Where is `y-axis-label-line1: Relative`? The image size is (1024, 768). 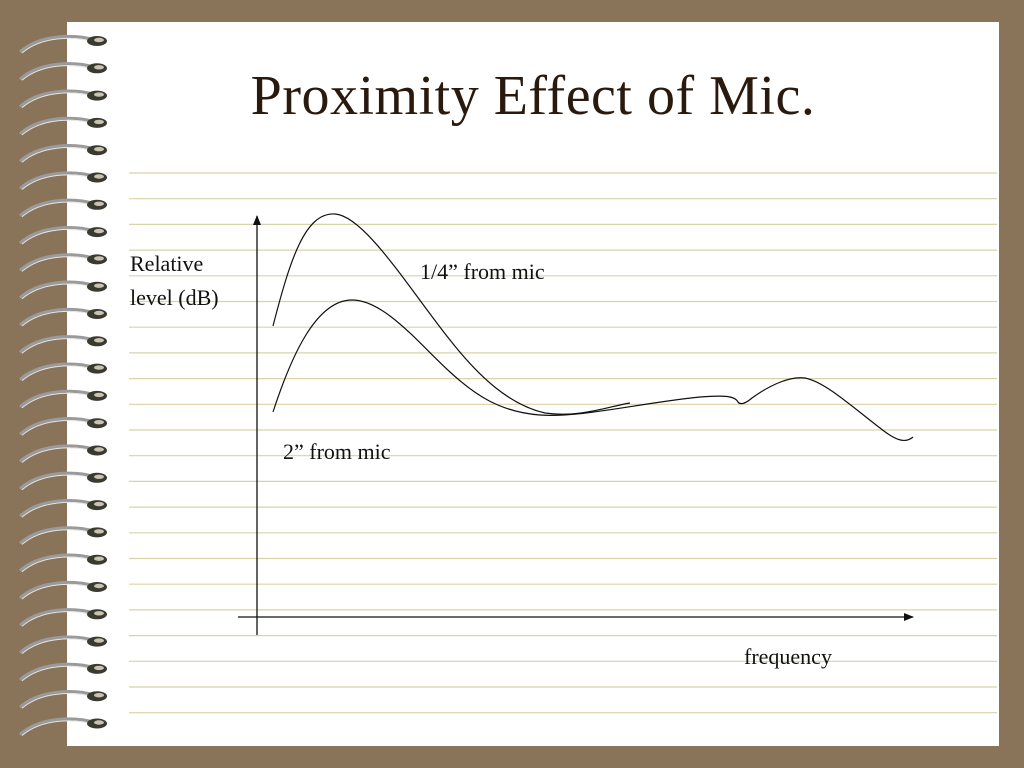
y-axis-label-line1: Relative is located at coordinates (166, 263).